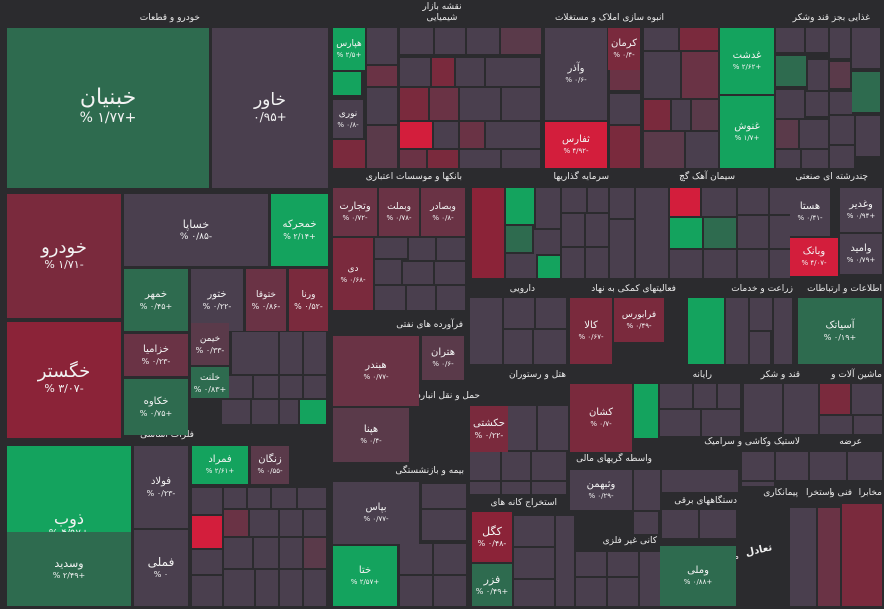  I want to click on stock-tile: غنوش +۱/۷ %, so click(747, 132).